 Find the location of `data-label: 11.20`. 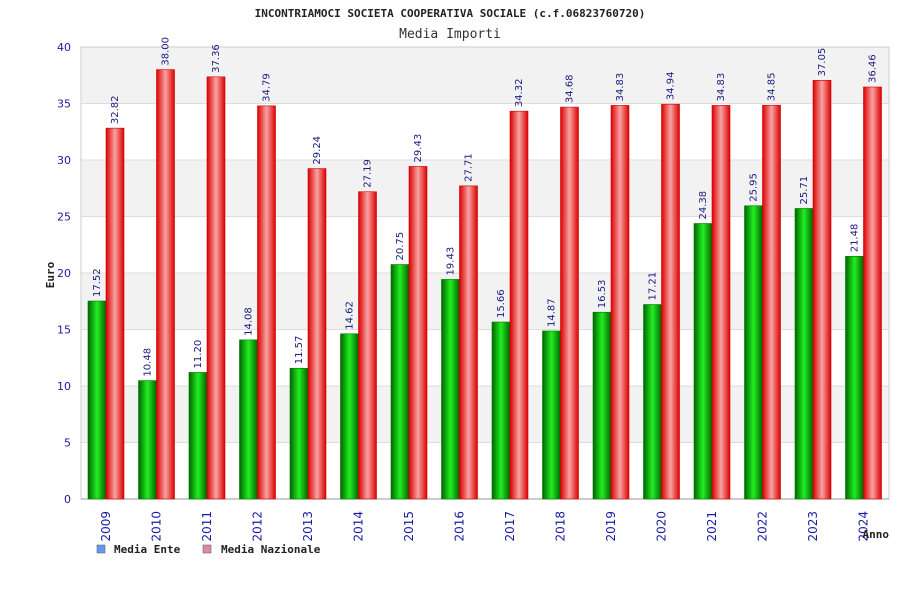

data-label: 11.20 is located at coordinates (198, 354).